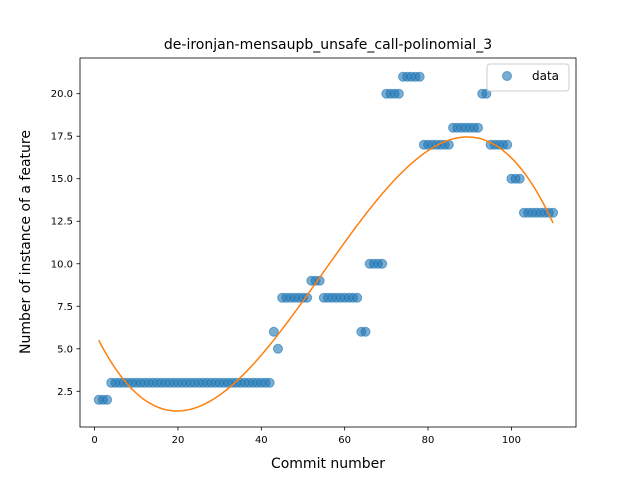 This screenshot has width=640, height=480. What do you see at coordinates (62, 94) in the screenshot?
I see `y-tick-label: 20.0` at bounding box center [62, 94].